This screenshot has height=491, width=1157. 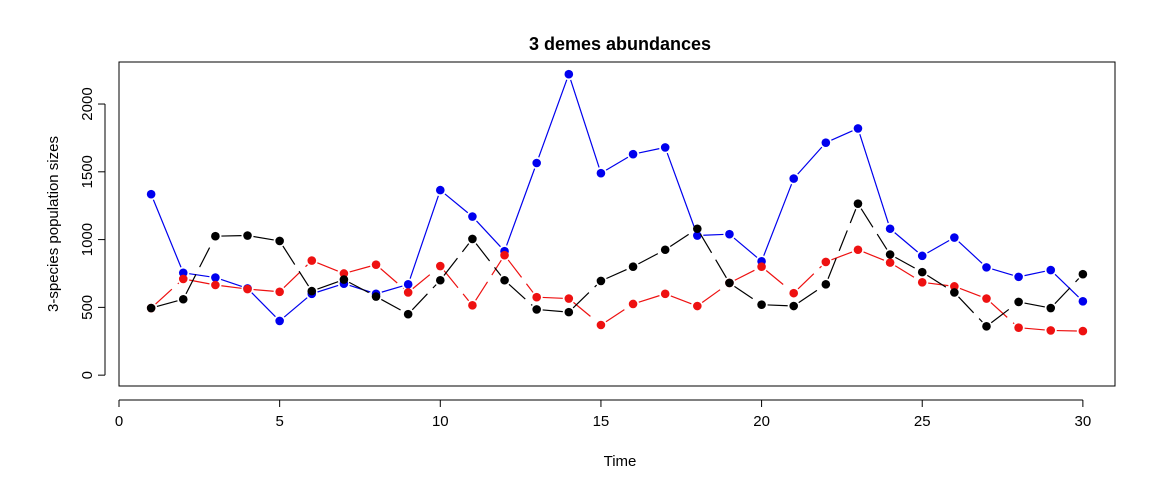 I want to click on y-tick-label: 1000, so click(x=87, y=239).